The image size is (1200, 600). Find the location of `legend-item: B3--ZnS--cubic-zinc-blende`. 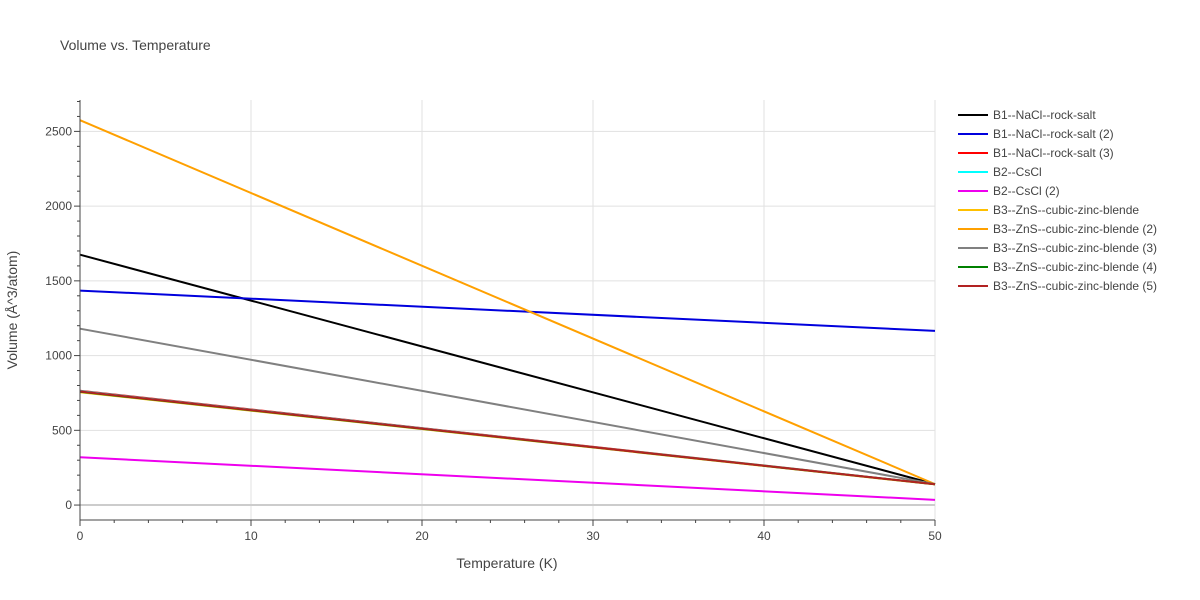

legend-item: B3--ZnS--cubic-zinc-blende is located at coordinates (1048, 210).